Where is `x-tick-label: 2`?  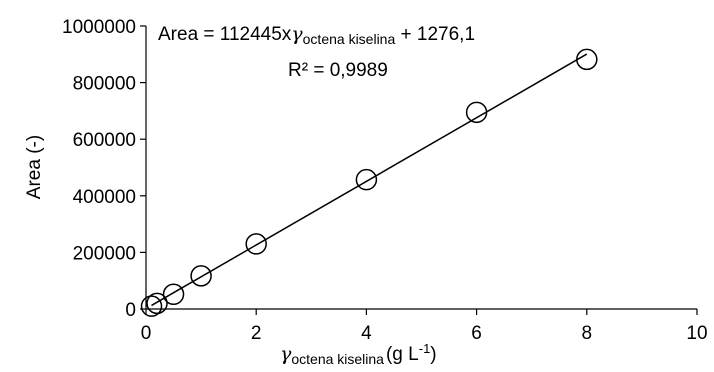 x-tick-label: 2 is located at coordinates (256, 333).